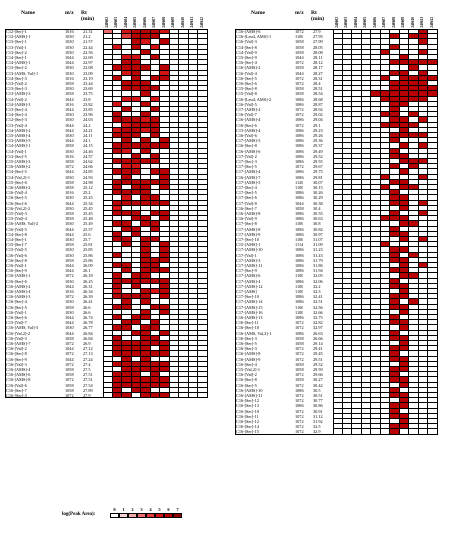  What do you see at coordinates (106, 234) in the screenshot?
I see `table-row: C14-[Ser]-8 1044 25.6` at bounding box center [106, 234].